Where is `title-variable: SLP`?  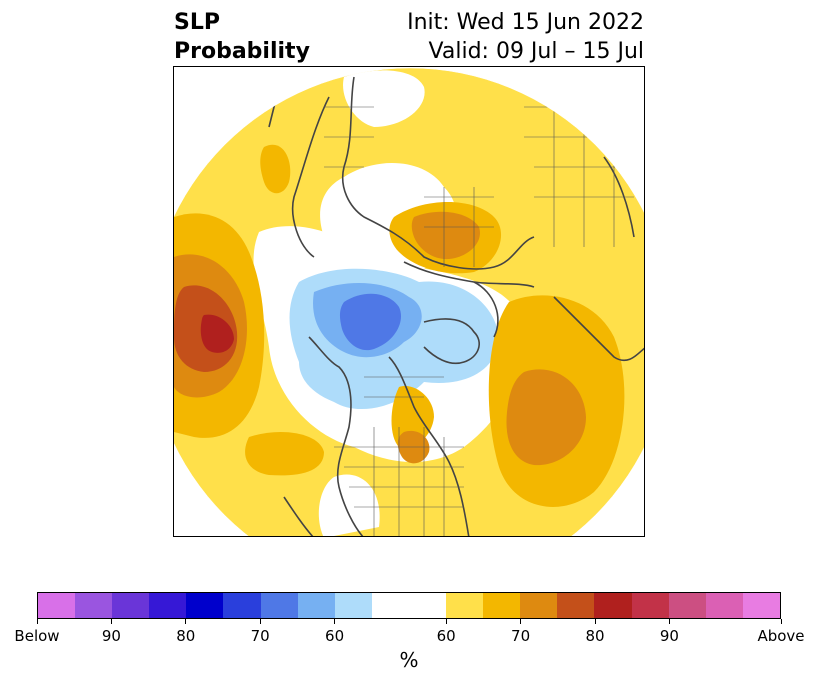
title-variable: SLP is located at coordinates (197, 22).